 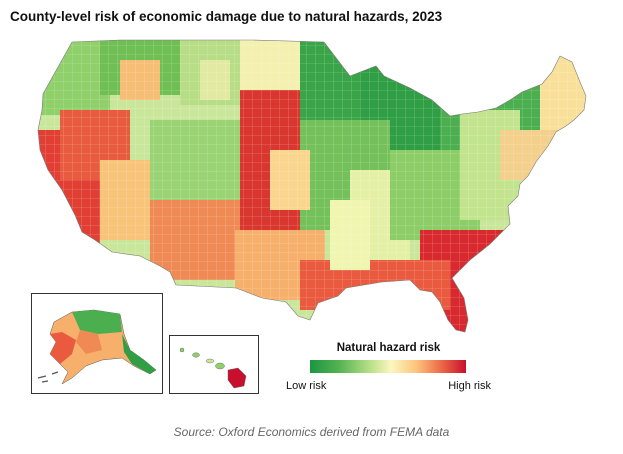 I want to click on risk-legend: Natural hazard risk Low risk High risk, so click(x=388, y=367).